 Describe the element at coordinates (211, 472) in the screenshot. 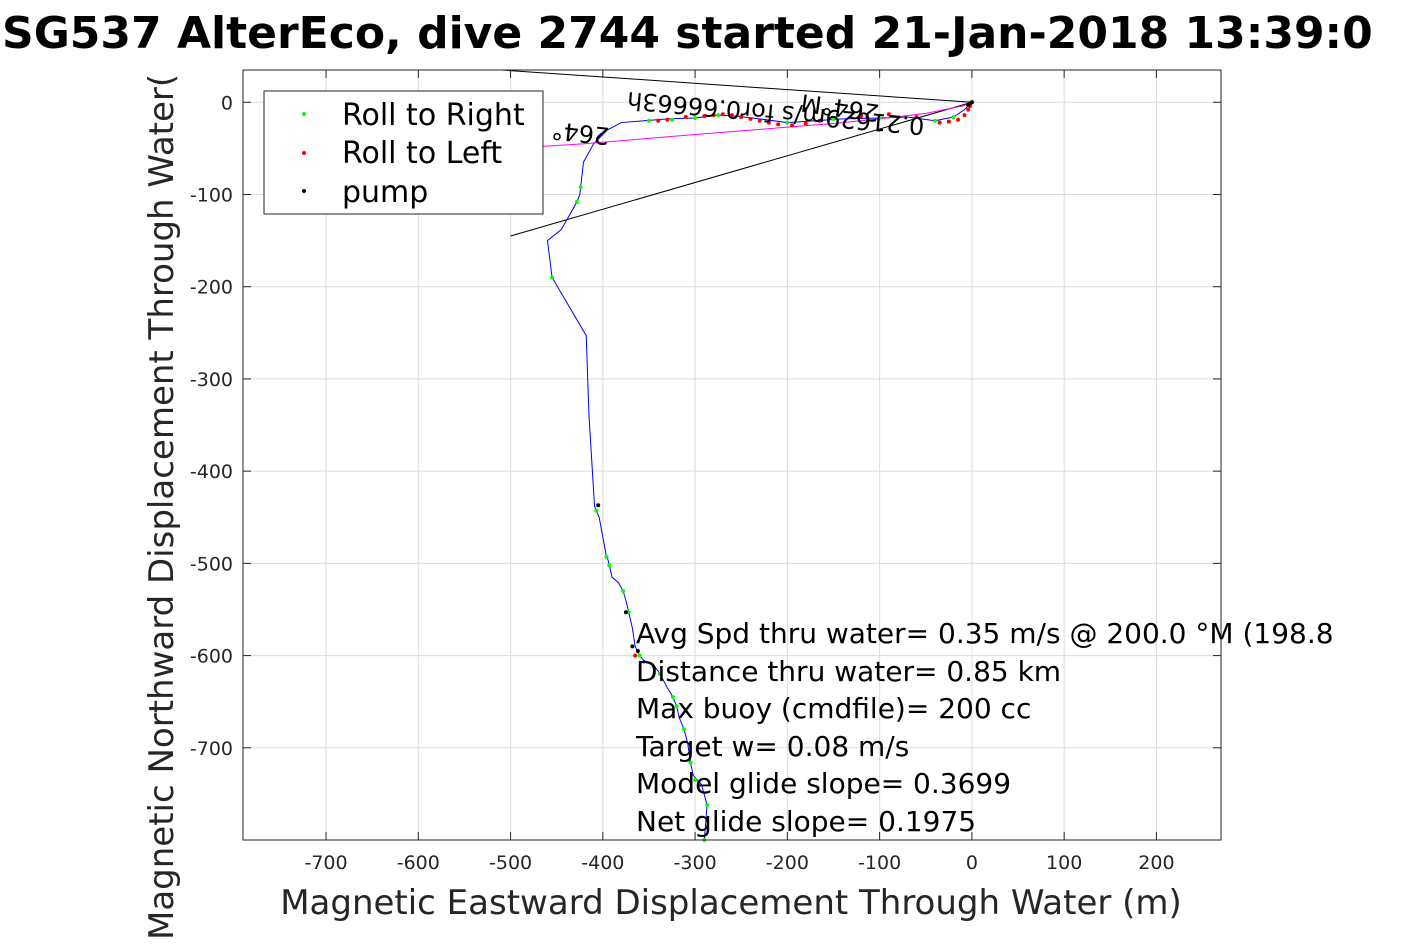

I see `y-tick-label: -400` at that location.